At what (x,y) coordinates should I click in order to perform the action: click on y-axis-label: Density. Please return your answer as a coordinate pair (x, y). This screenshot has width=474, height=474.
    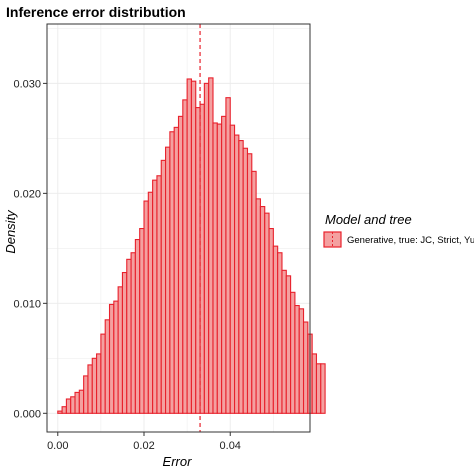
    Looking at the image, I should click on (10, 231).